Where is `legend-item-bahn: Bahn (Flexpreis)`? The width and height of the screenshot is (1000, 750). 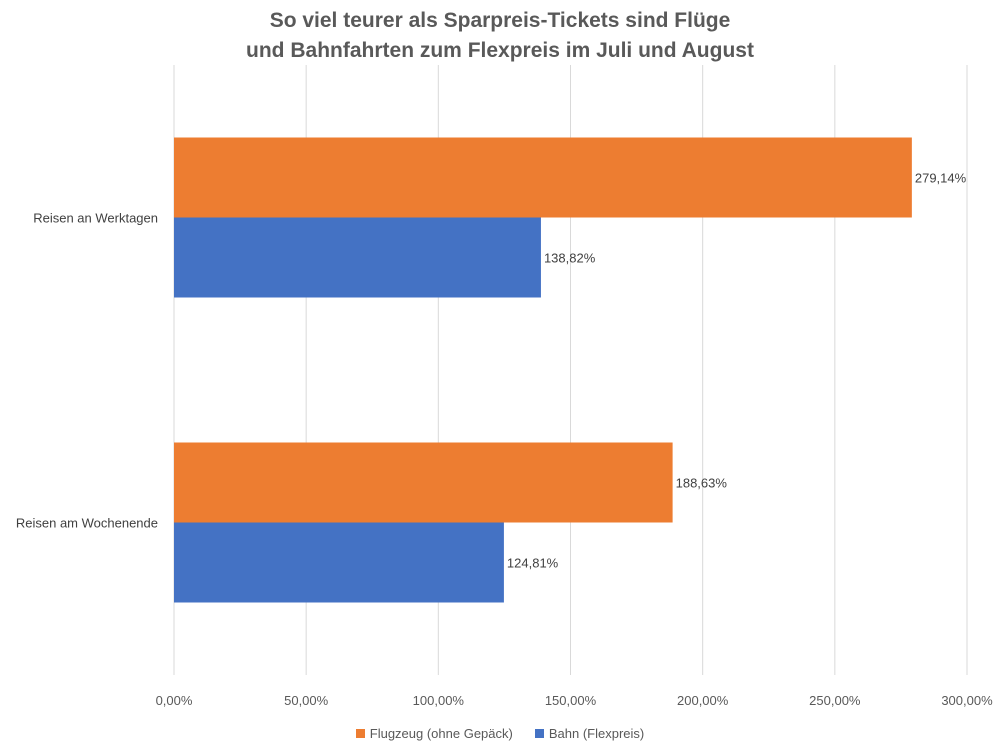 legend-item-bahn: Bahn (Flexpreis) is located at coordinates (589, 733).